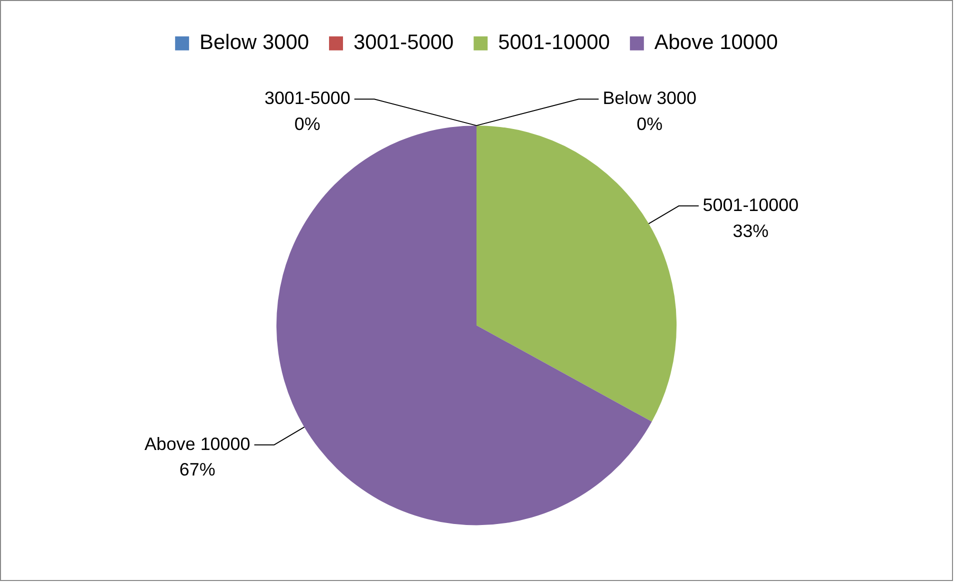 This screenshot has width=955, height=583. Describe the element at coordinates (750, 230) in the screenshot. I see `data-label: 33%` at that location.